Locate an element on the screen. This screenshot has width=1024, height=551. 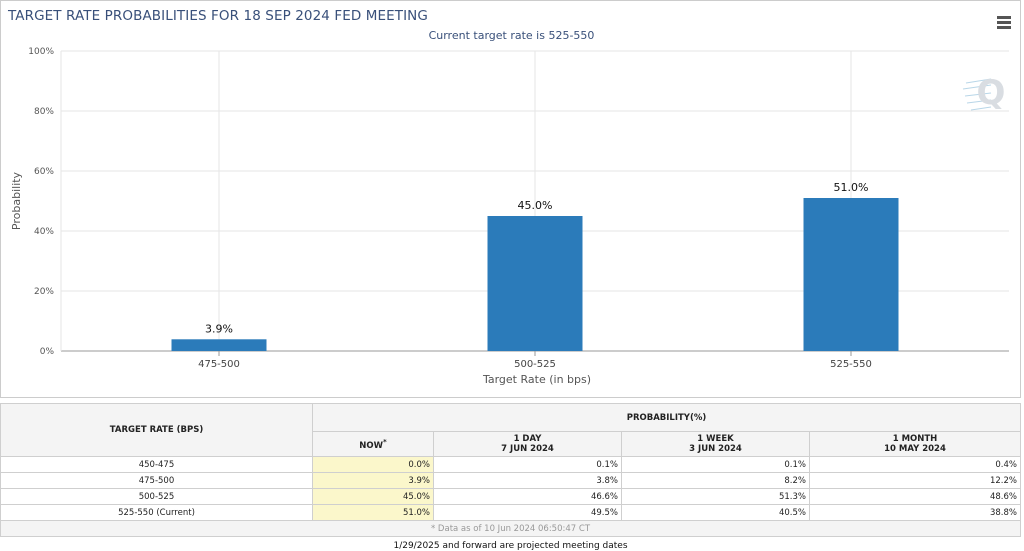
one-month-cell: 12.2% is located at coordinates (915, 480).